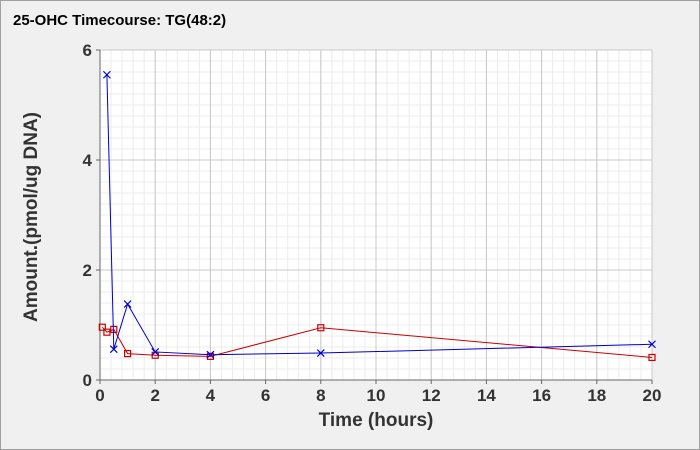  I want to click on chart-title: 25-OHC Timecourse: TG(48:2), so click(120, 20).